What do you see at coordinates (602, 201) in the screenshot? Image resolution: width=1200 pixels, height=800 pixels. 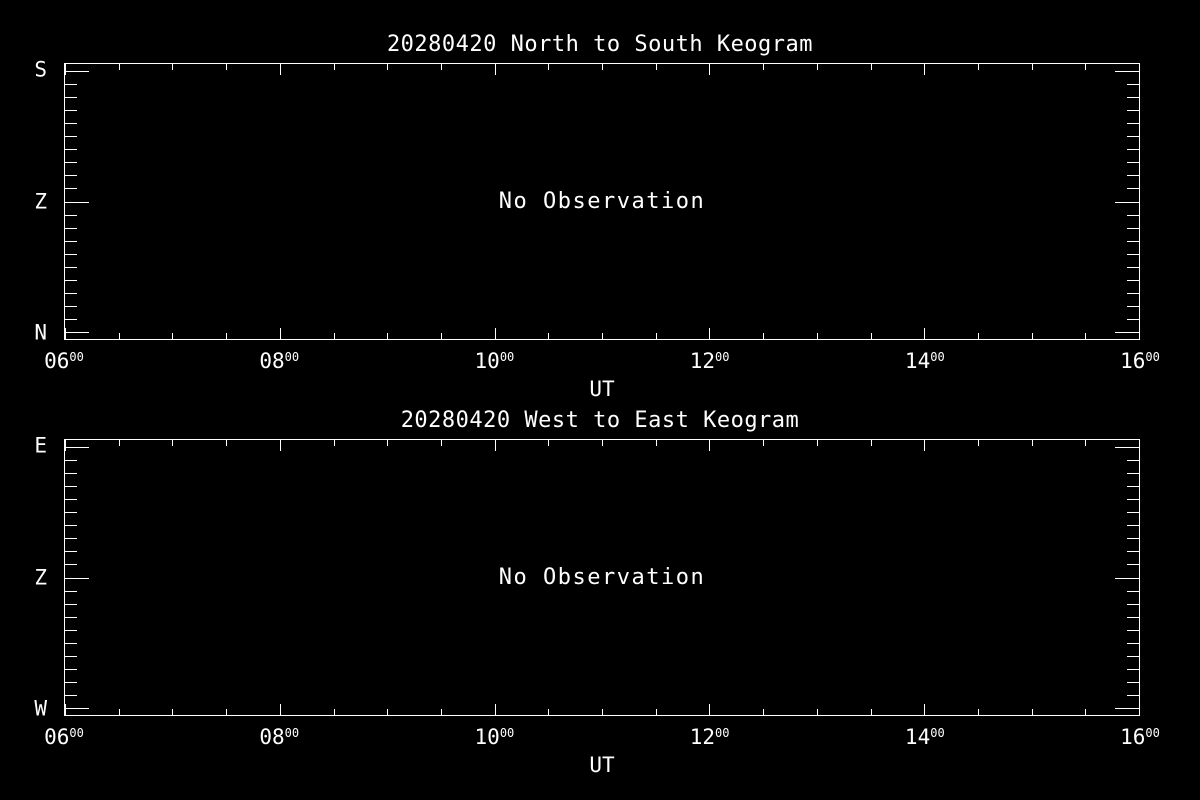 I see `no-observation-text: No Observation` at bounding box center [602, 201].